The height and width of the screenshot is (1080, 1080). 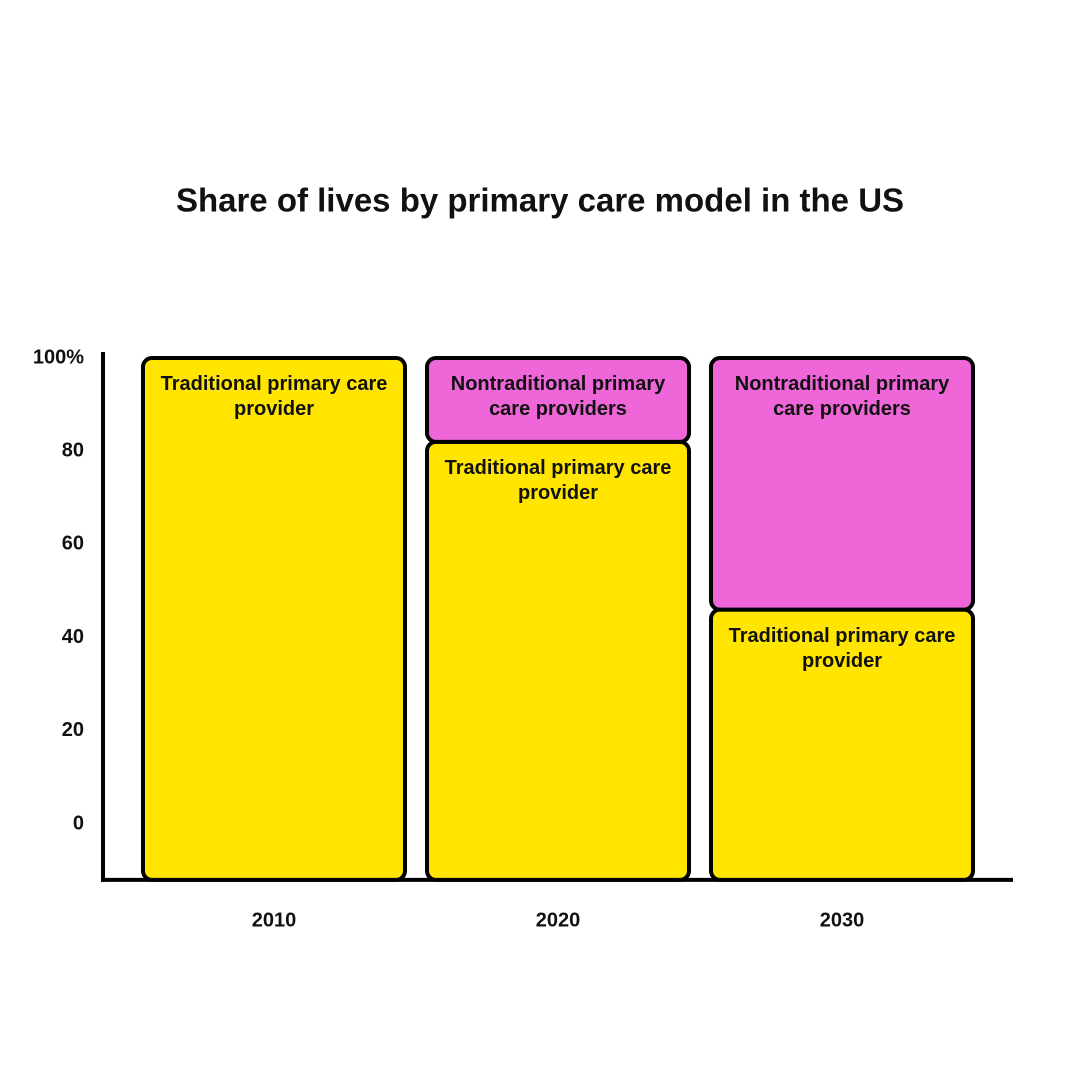 What do you see at coordinates (58, 357) in the screenshot?
I see `y-tick-label: 100%` at bounding box center [58, 357].